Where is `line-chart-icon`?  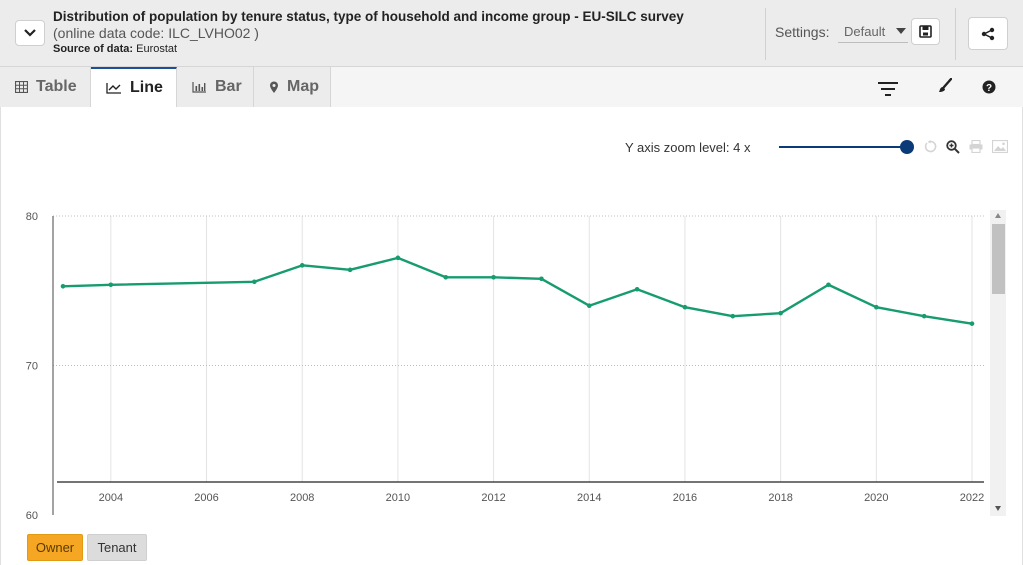
line-chart-icon is located at coordinates (113, 88).